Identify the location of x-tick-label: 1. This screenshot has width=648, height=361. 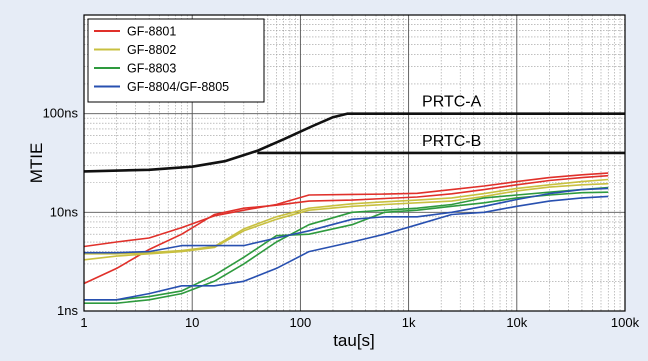
(83, 322).